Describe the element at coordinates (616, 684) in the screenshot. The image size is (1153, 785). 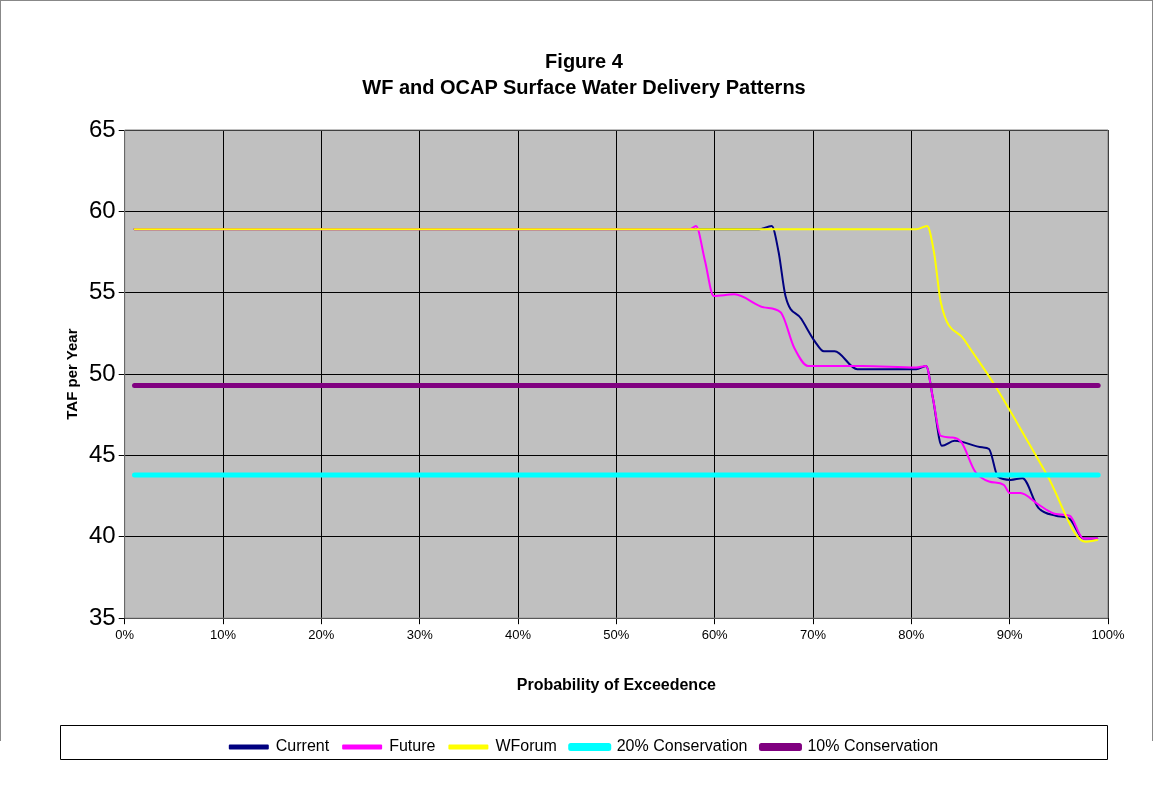
I see `x-axis-title: Probability of Exceedence` at that location.